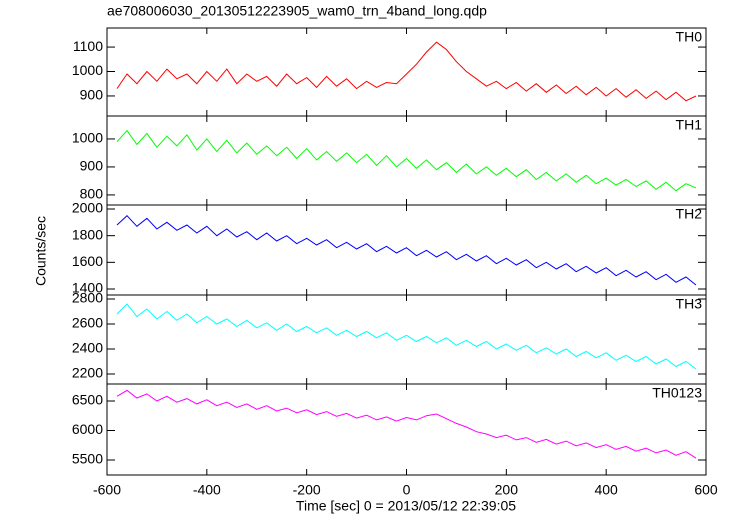 The image size is (733, 516). I want to click on series-label: TH3, so click(689, 304).